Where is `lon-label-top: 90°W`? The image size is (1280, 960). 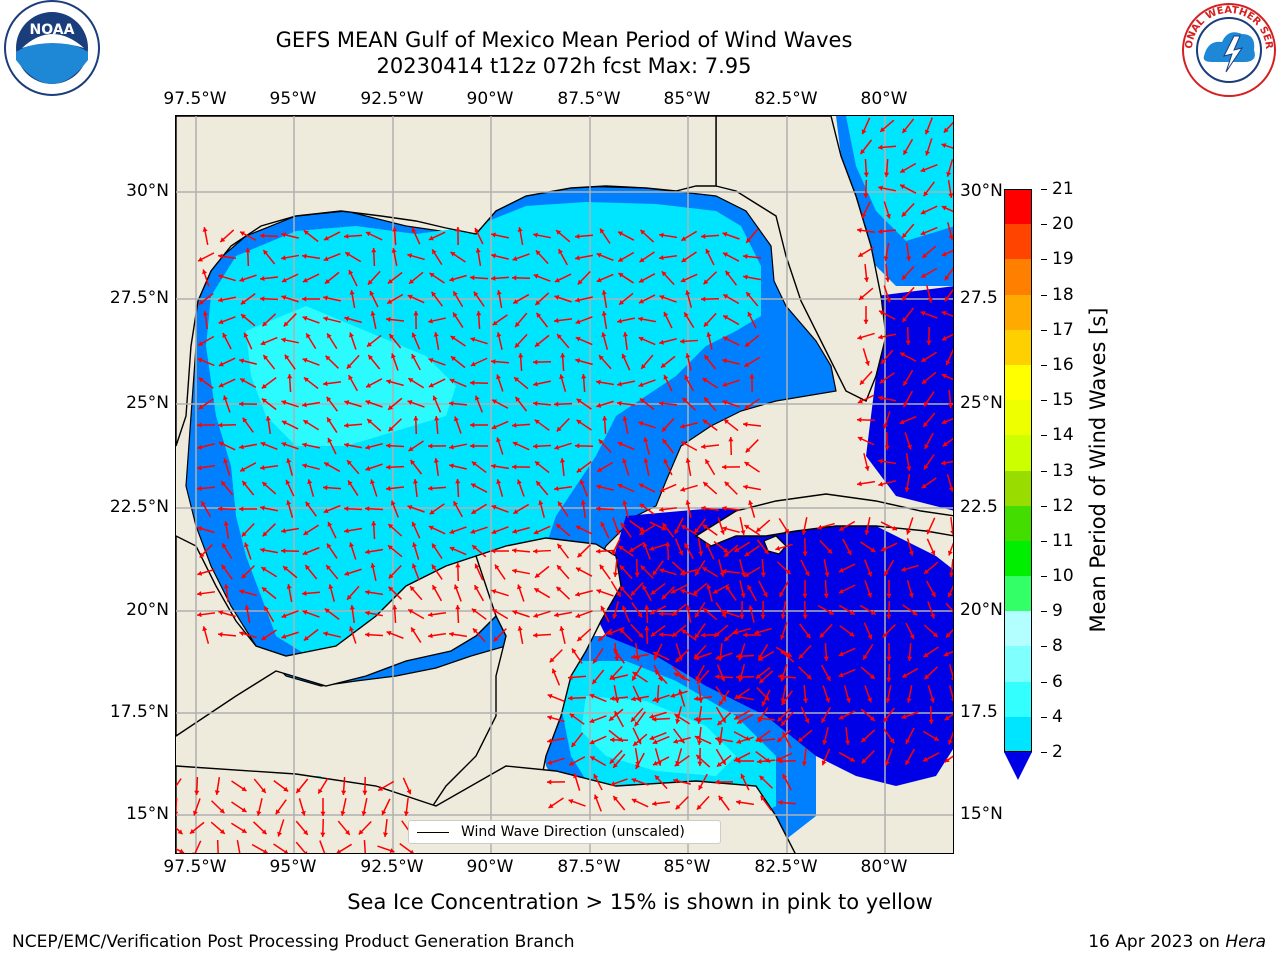 lon-label-top: 90°W is located at coordinates (490, 99).